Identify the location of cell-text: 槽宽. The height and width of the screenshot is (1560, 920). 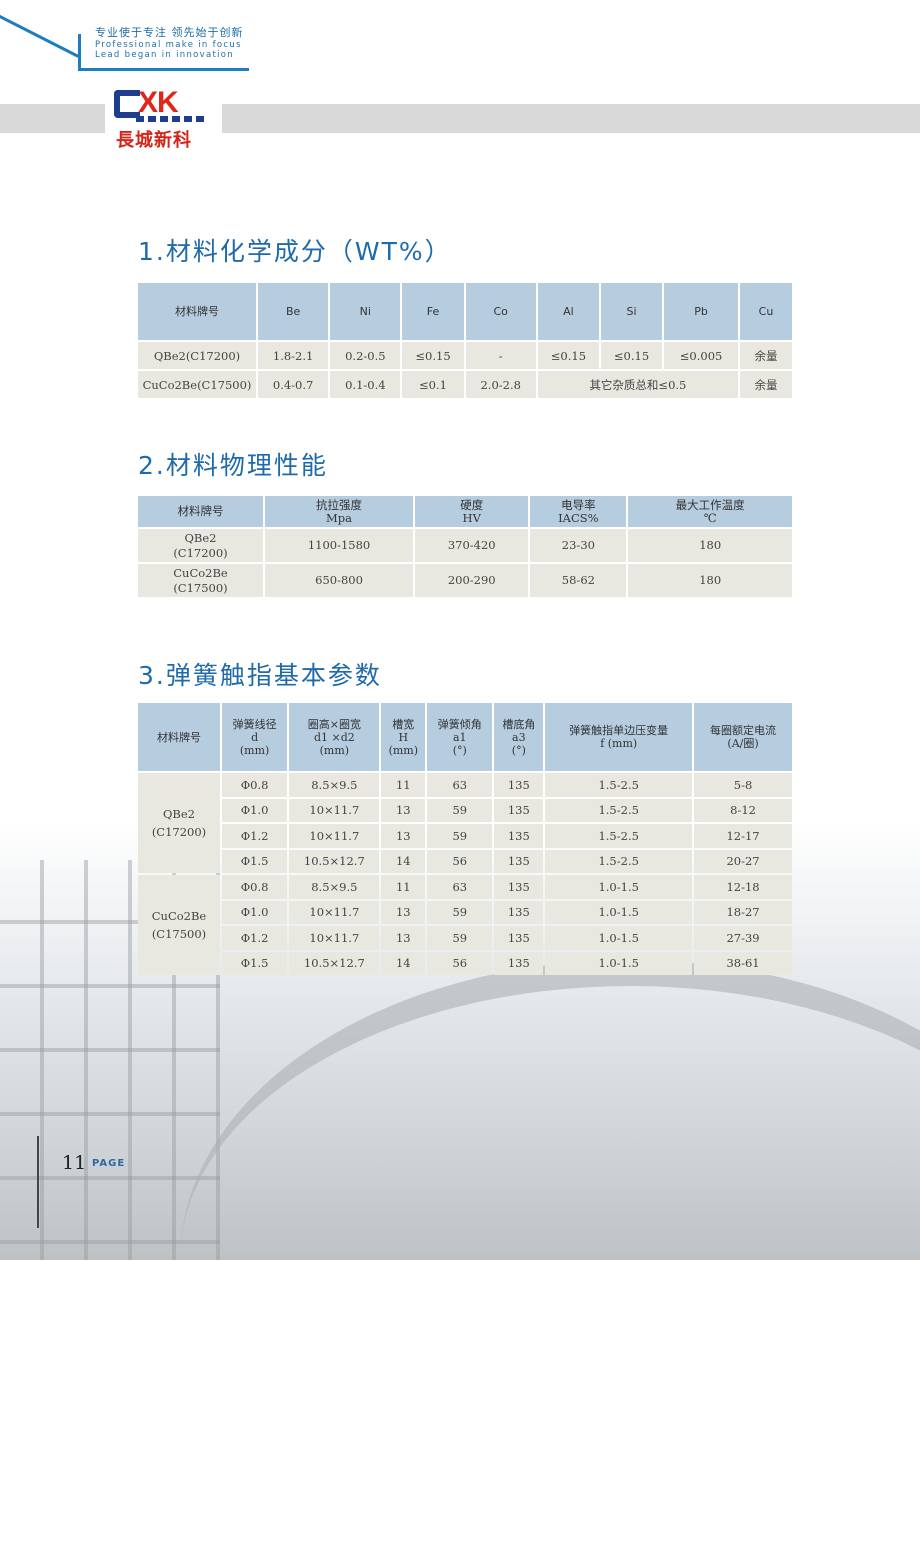
(403, 724).